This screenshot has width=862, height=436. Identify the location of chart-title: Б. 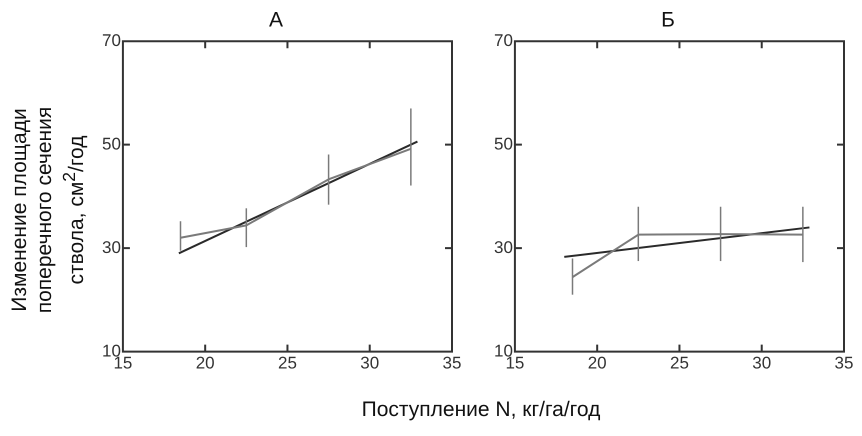
(668, 20).